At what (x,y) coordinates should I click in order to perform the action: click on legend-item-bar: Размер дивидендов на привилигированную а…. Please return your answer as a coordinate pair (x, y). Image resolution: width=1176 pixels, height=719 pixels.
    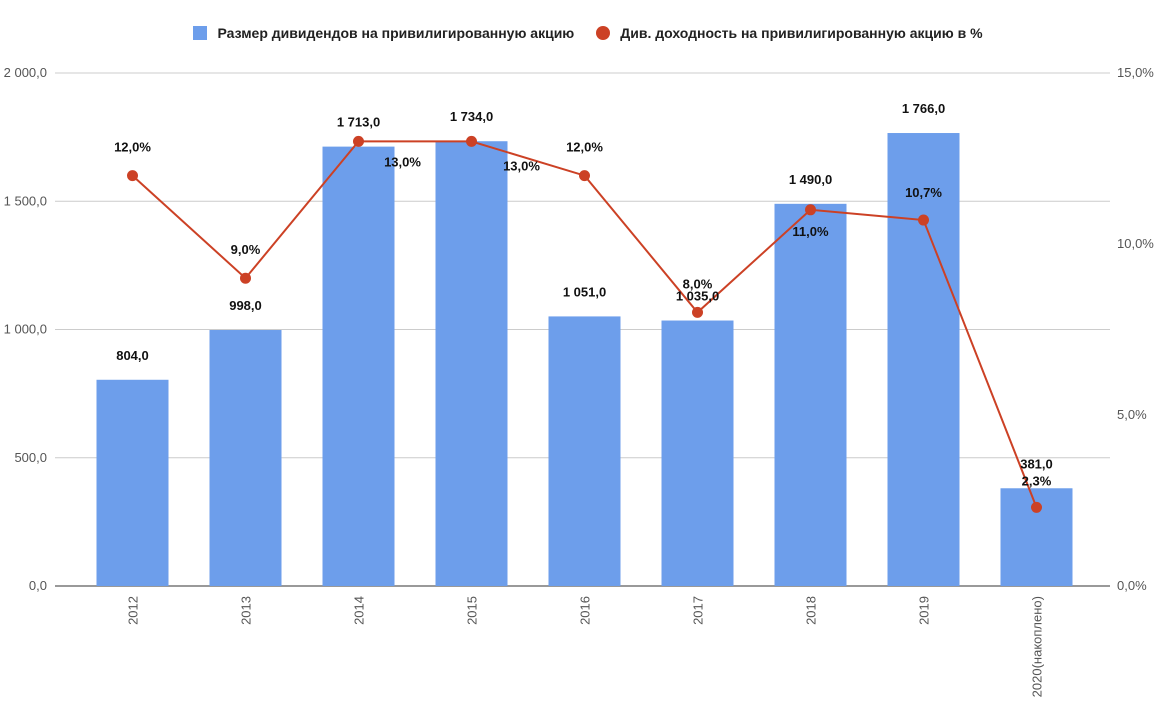
    Looking at the image, I should click on (383, 33).